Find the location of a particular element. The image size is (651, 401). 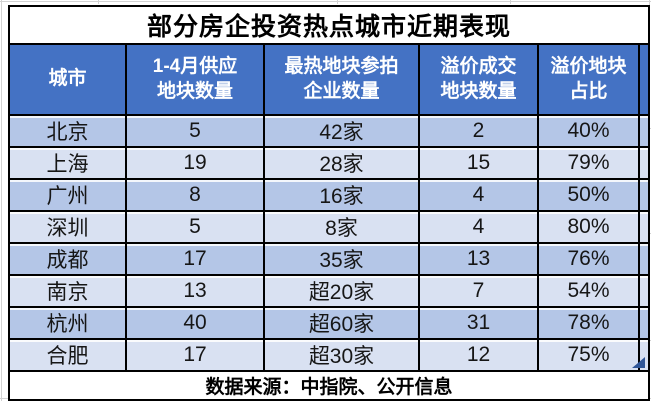

table-row: 杭州 40 超60家 31 78% is located at coordinates (329, 323).